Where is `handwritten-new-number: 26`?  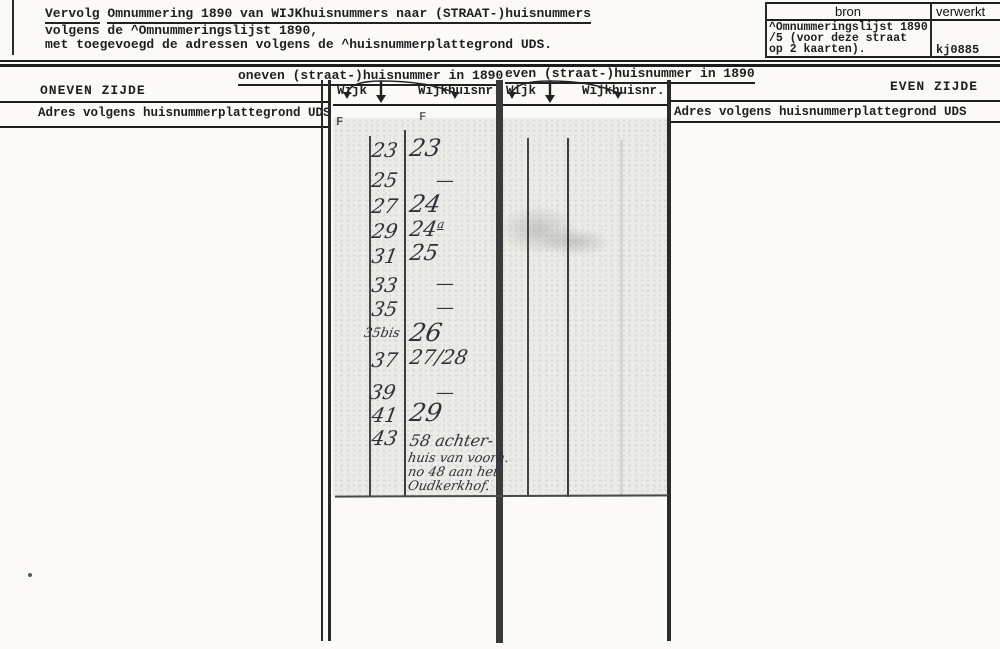 handwritten-new-number: 26 is located at coordinates (426, 332).